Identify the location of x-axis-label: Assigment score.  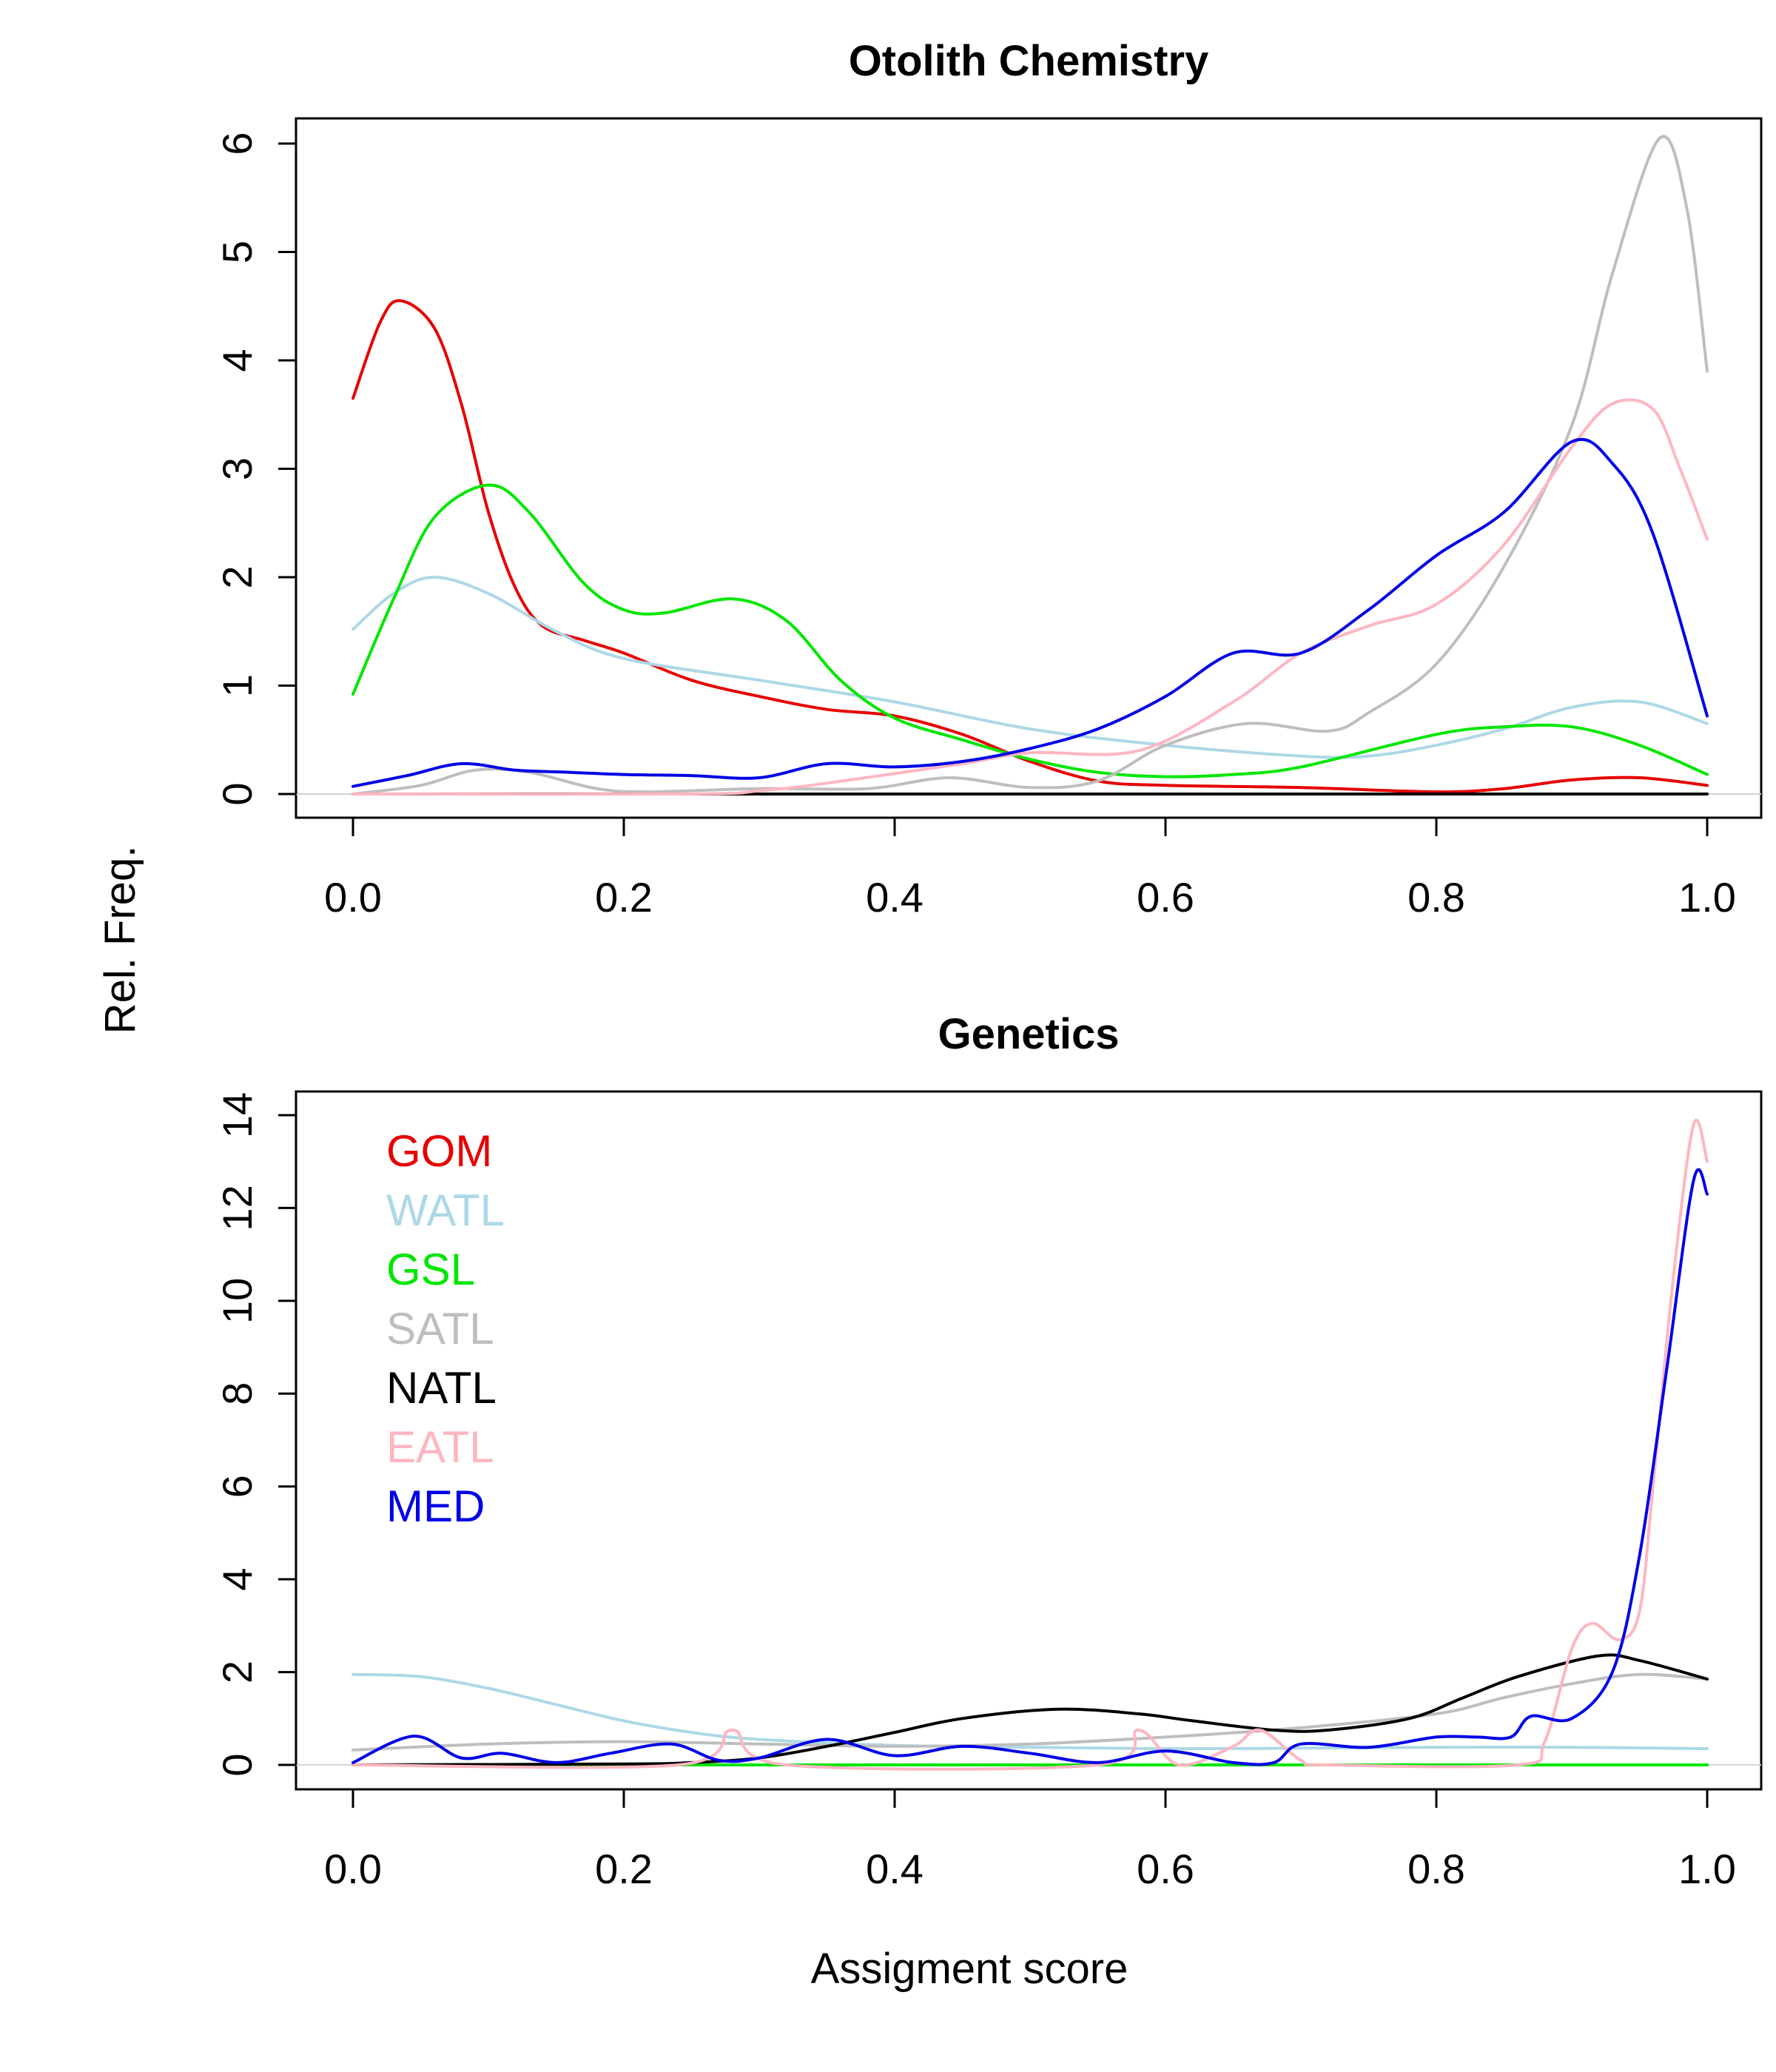
(969, 1969).